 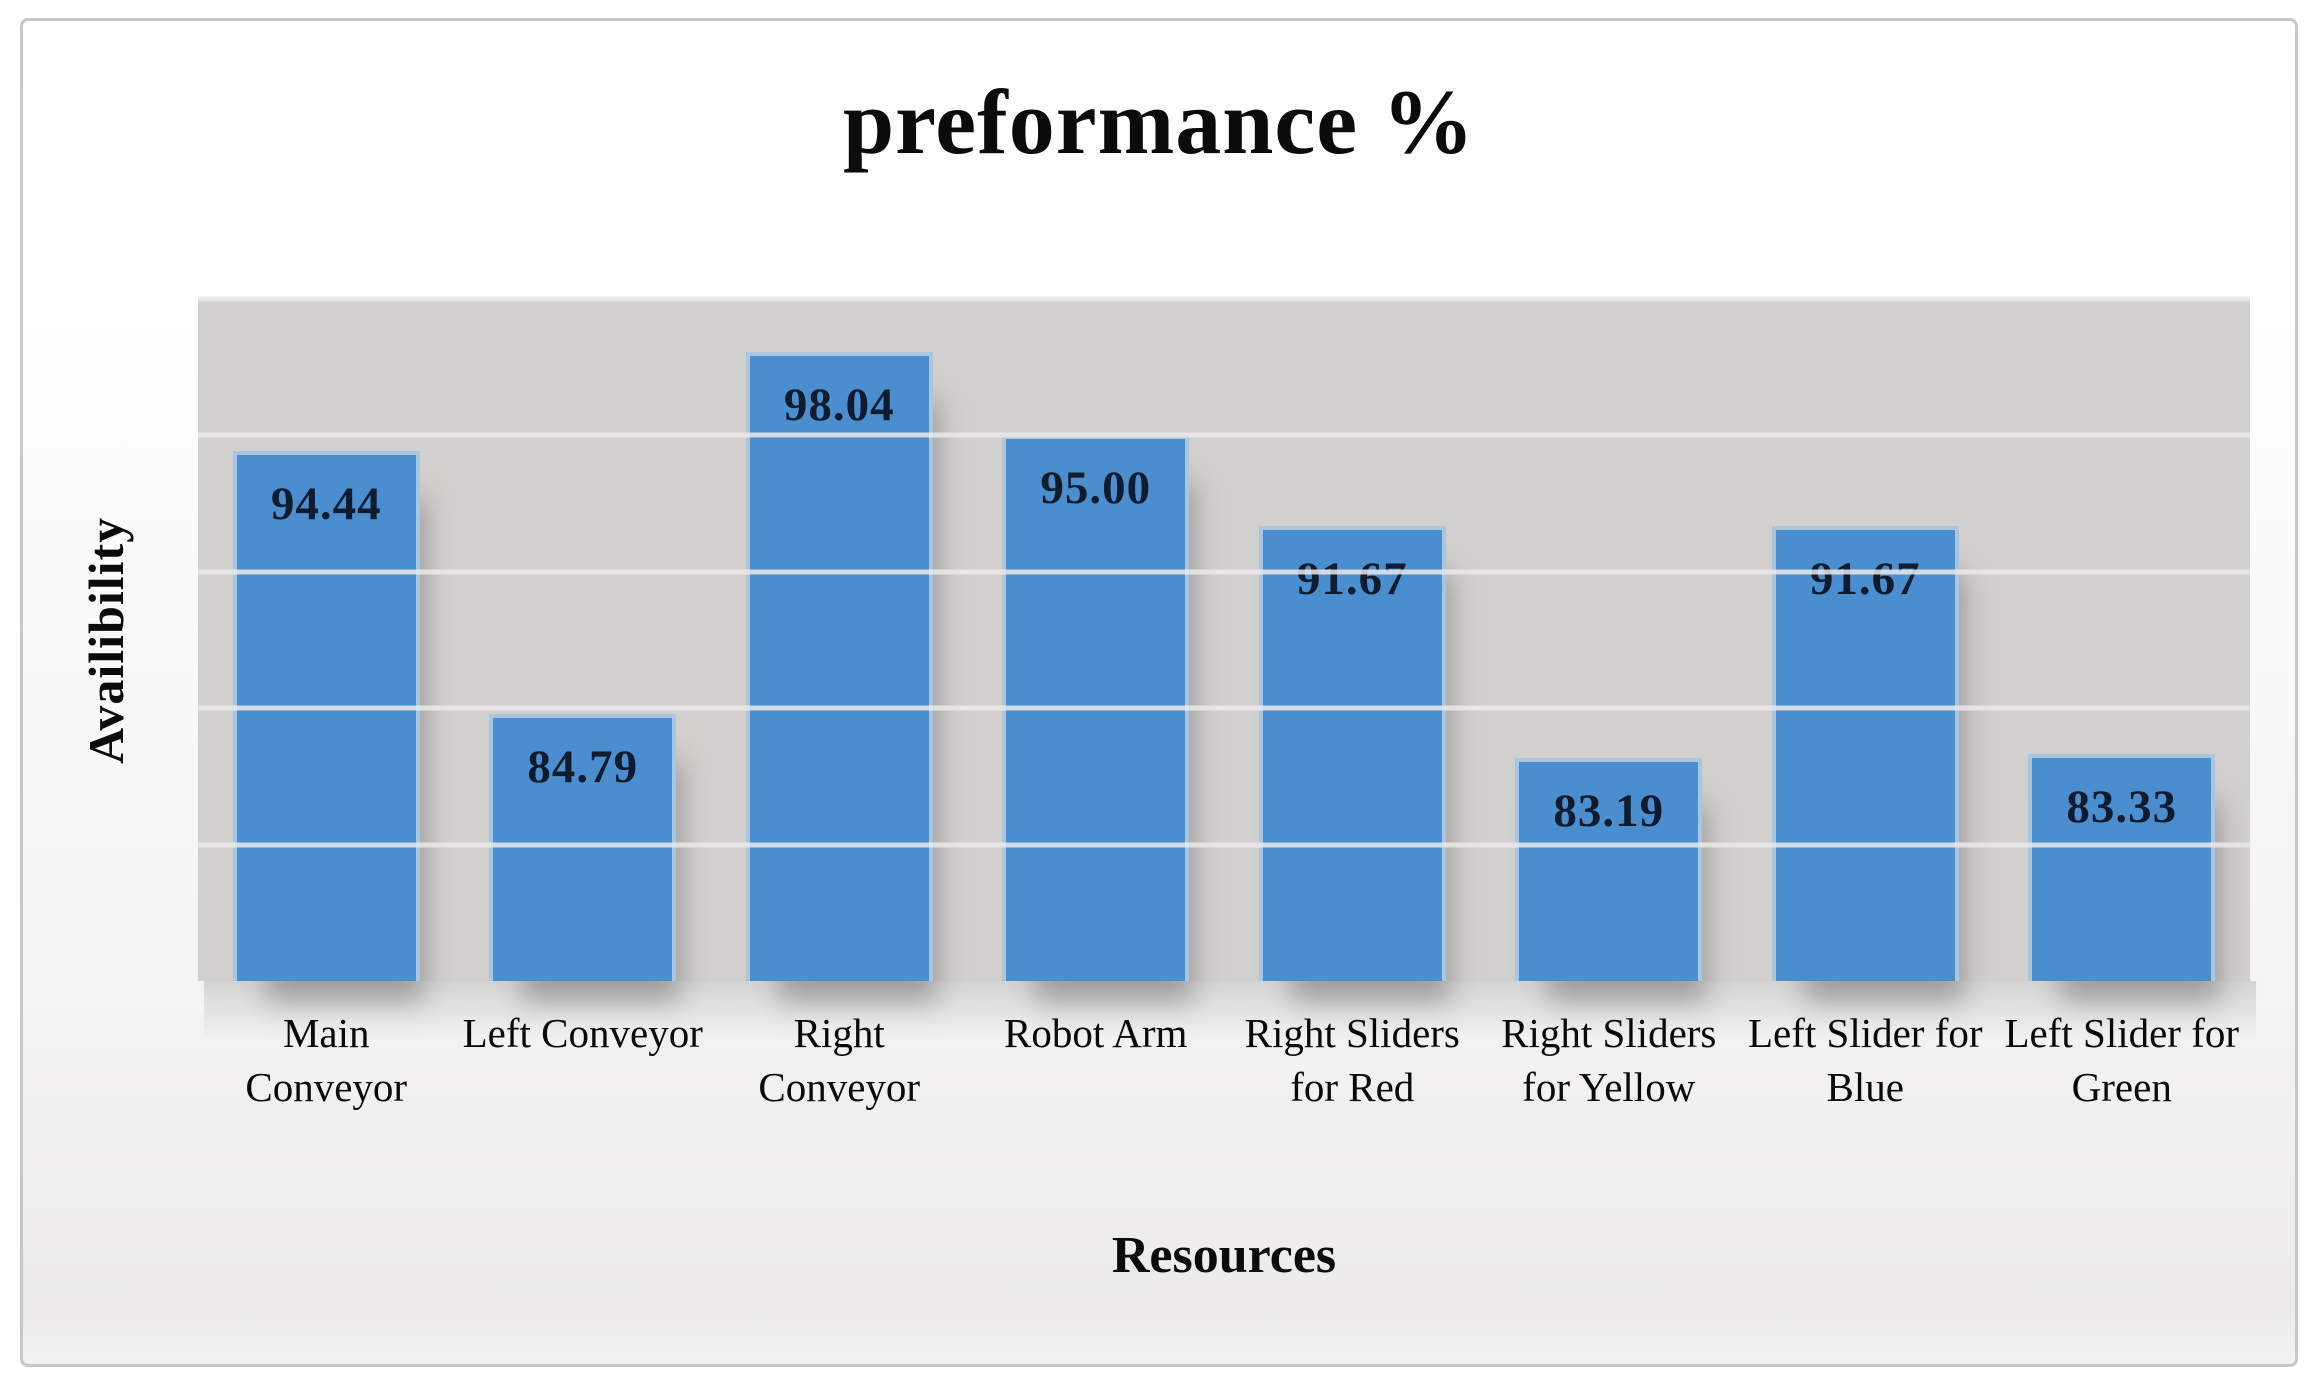 I want to click on bar: 83.33, so click(x=2122, y=867).